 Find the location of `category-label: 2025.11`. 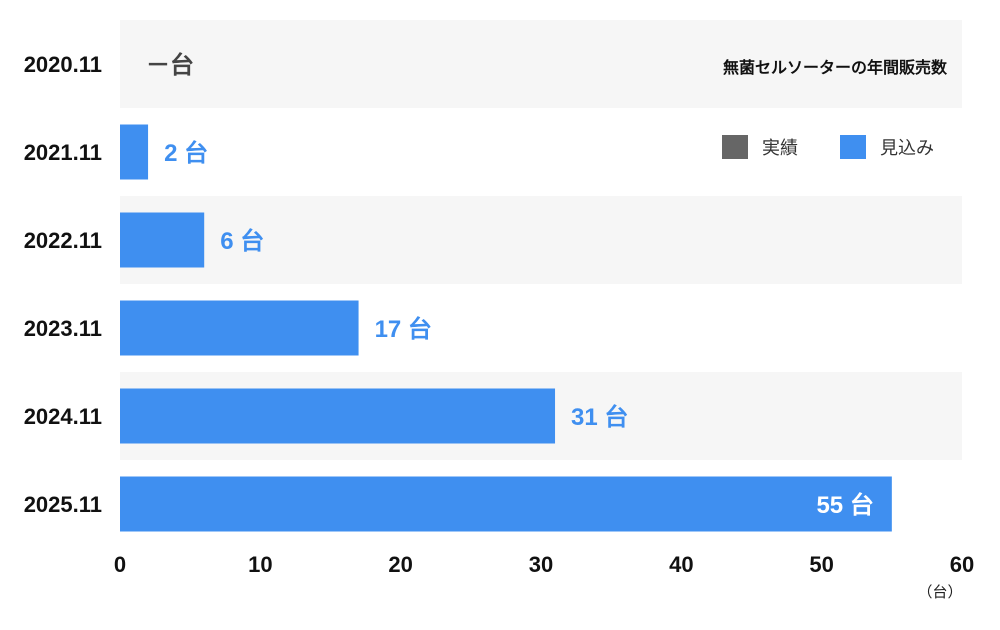

category-label: 2025.11 is located at coordinates (63, 504).